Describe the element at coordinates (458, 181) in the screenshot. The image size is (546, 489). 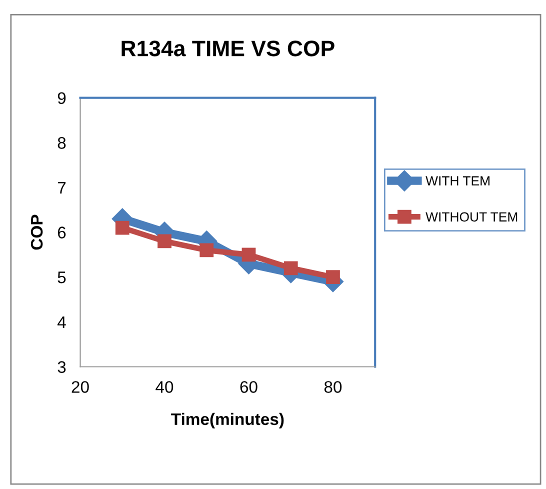
I see `legend-label: WITH TEM` at that location.